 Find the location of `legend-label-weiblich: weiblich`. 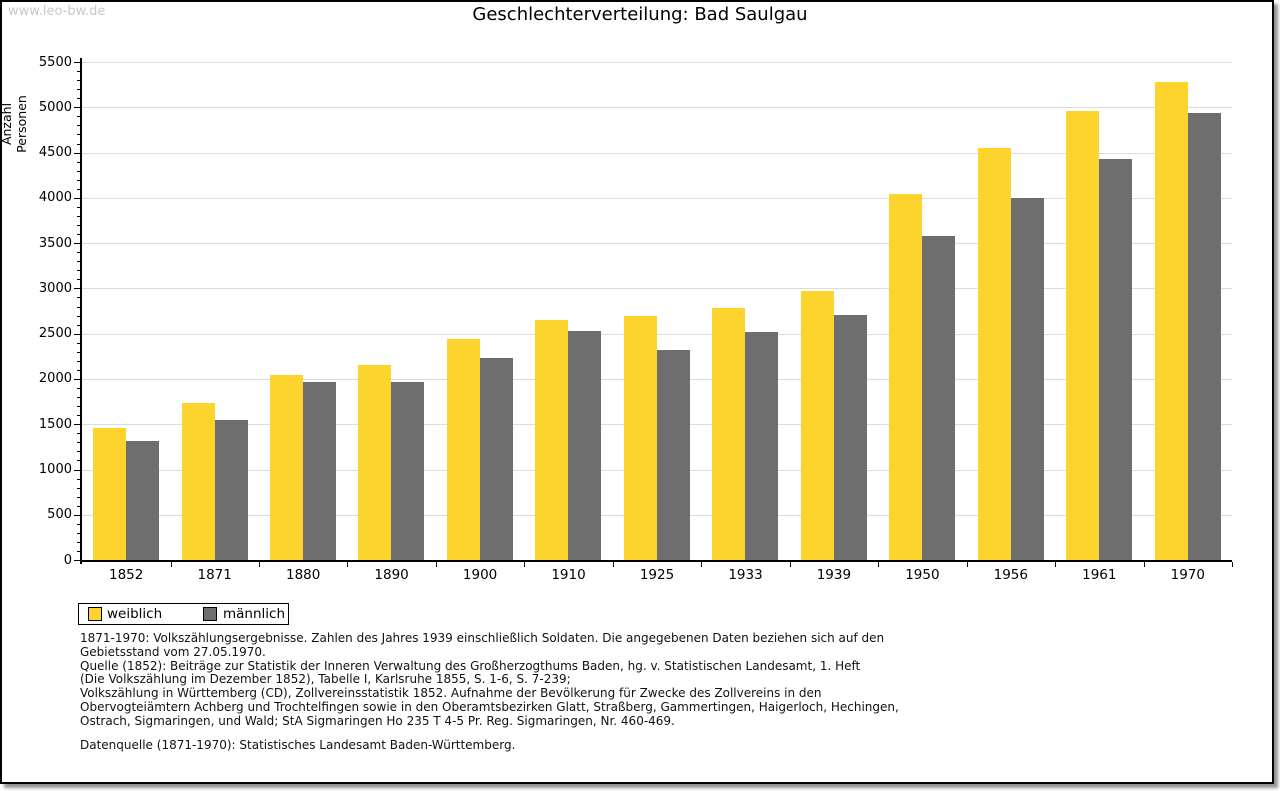

legend-label-weiblich: weiblich is located at coordinates (135, 614).